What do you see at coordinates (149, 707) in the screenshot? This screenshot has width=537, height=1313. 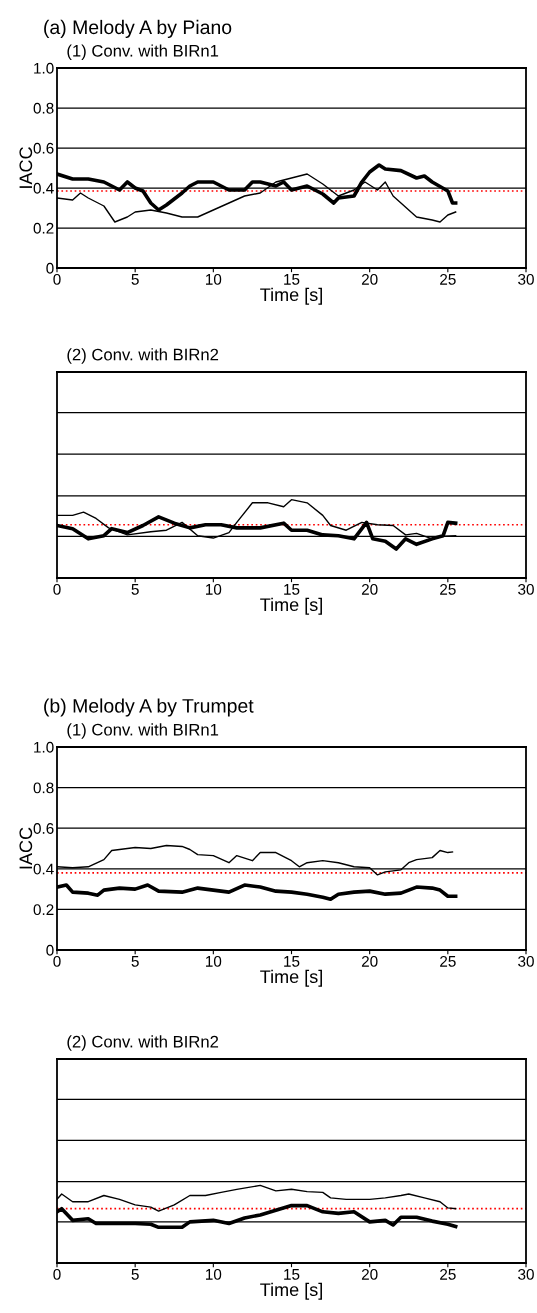 I see `text: (b) Melody A by Trumpet` at bounding box center [149, 707].